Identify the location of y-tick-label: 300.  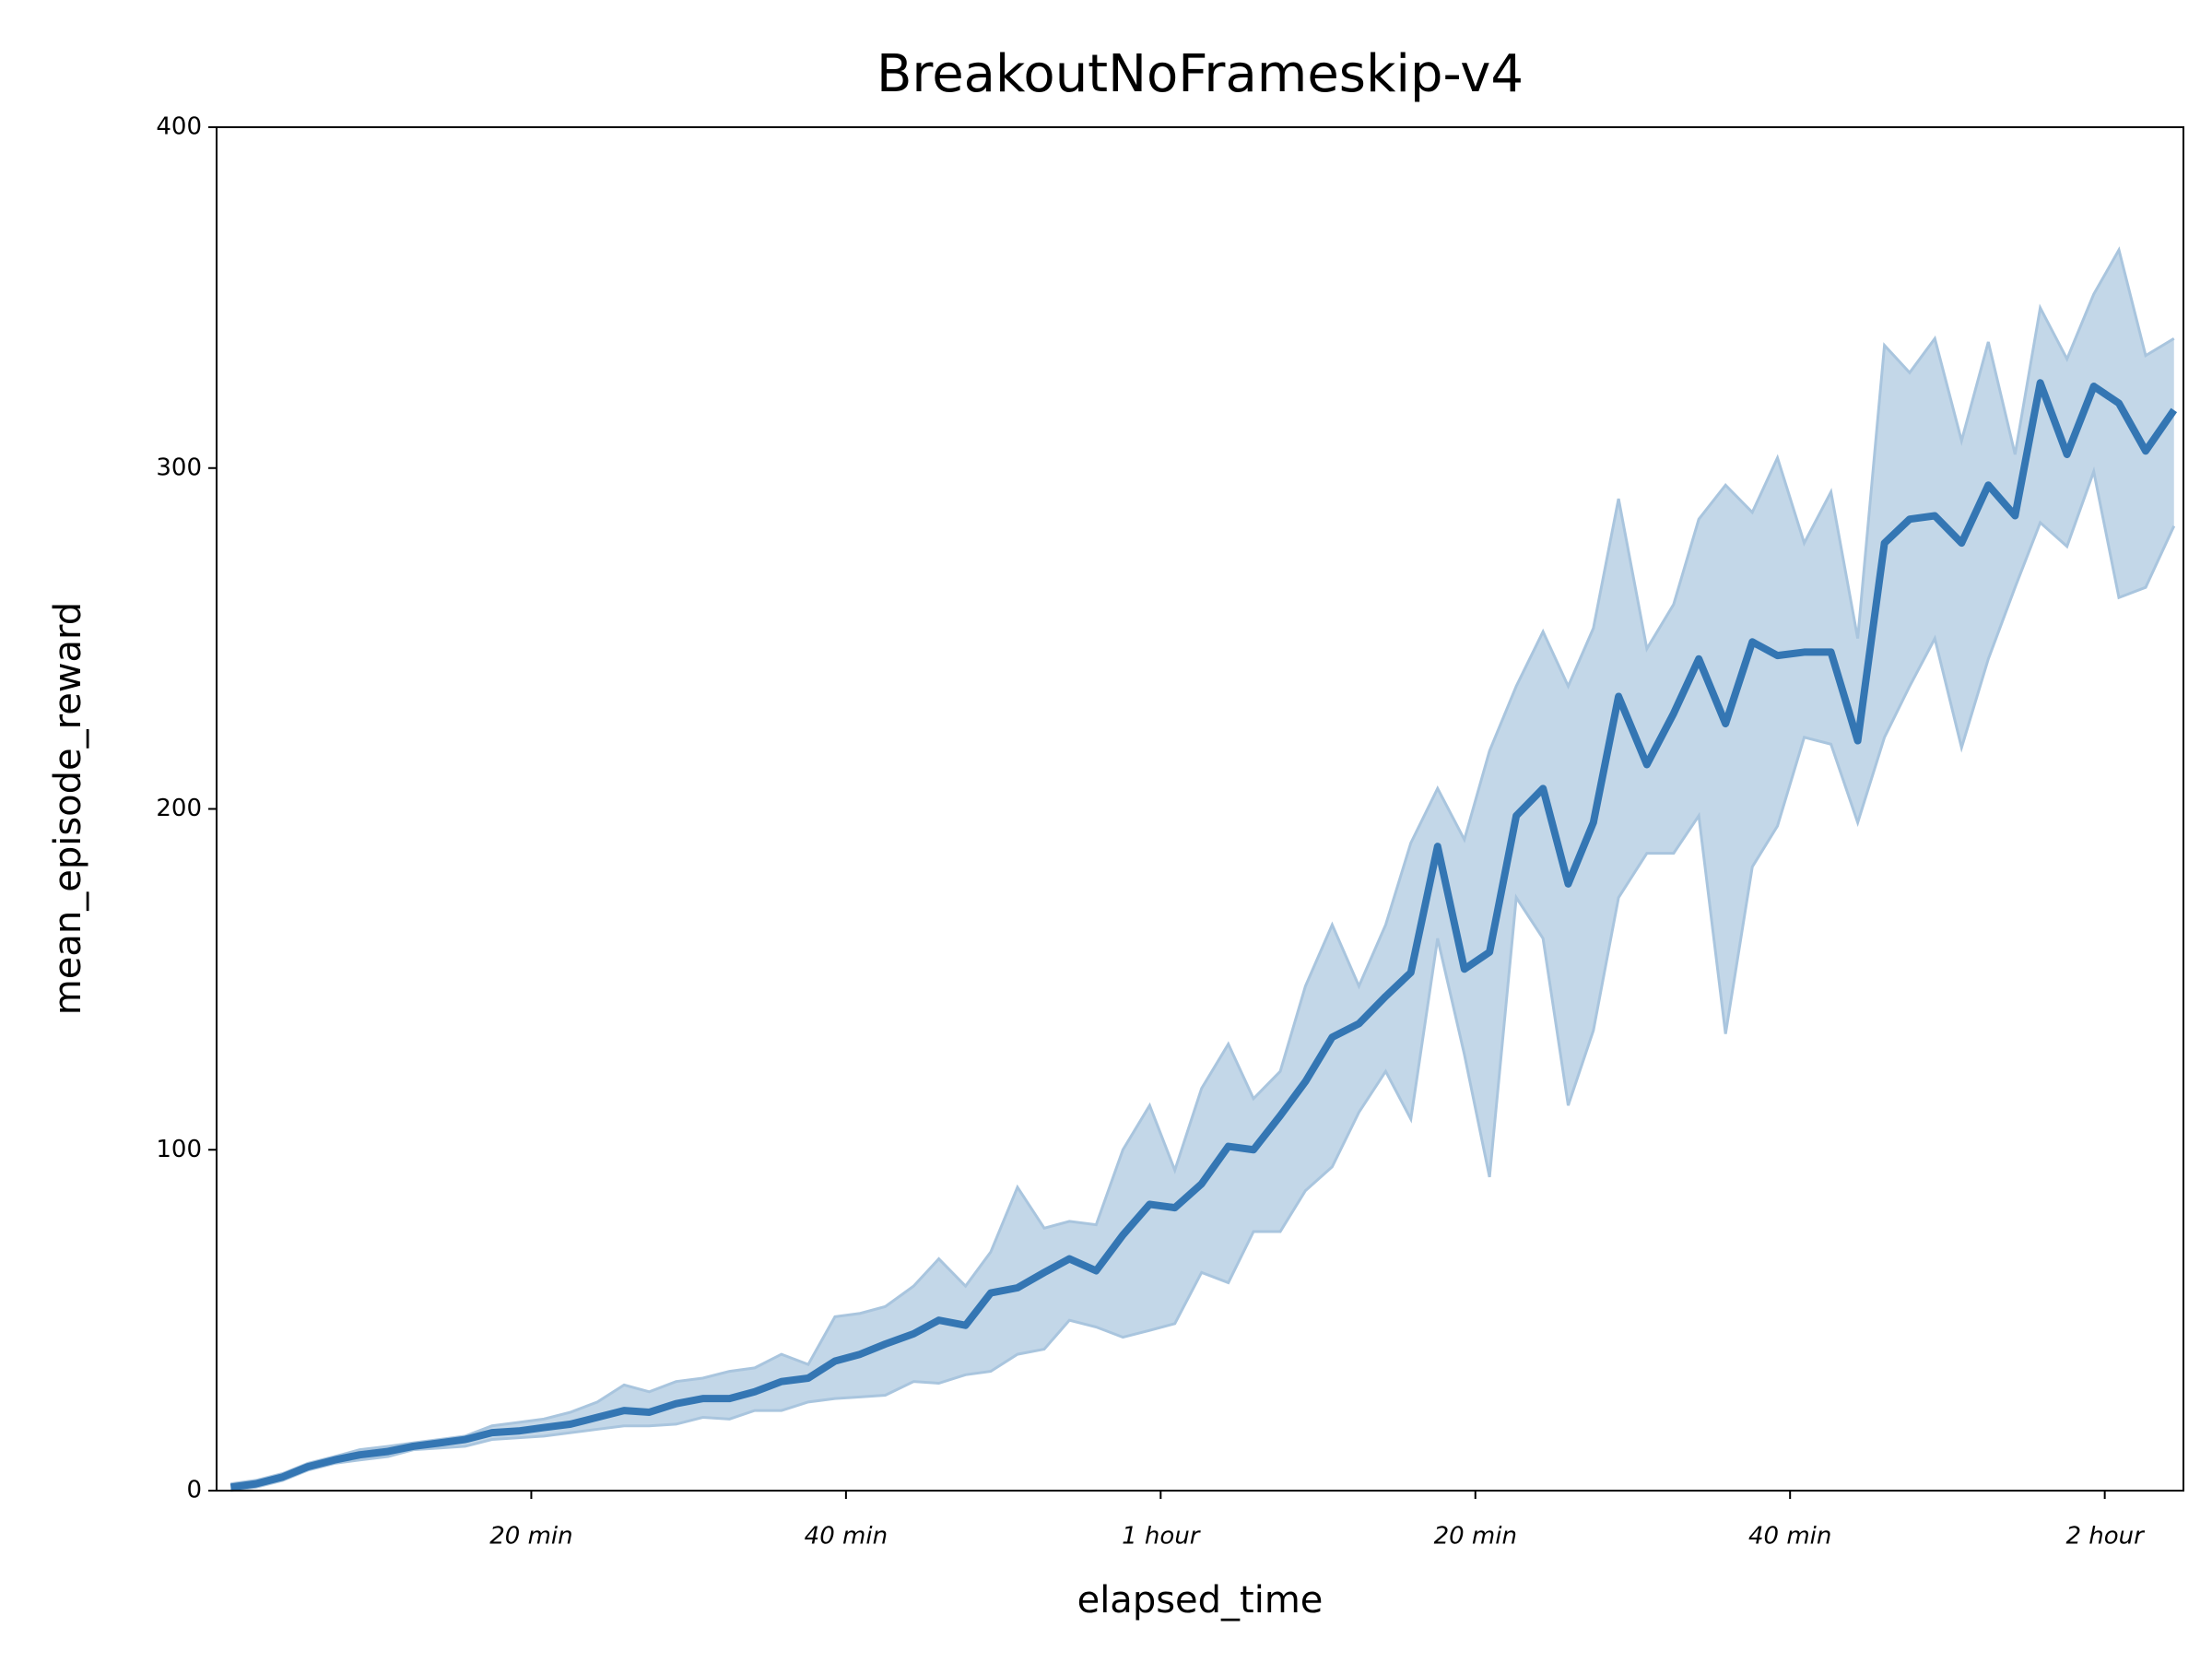
(179, 467).